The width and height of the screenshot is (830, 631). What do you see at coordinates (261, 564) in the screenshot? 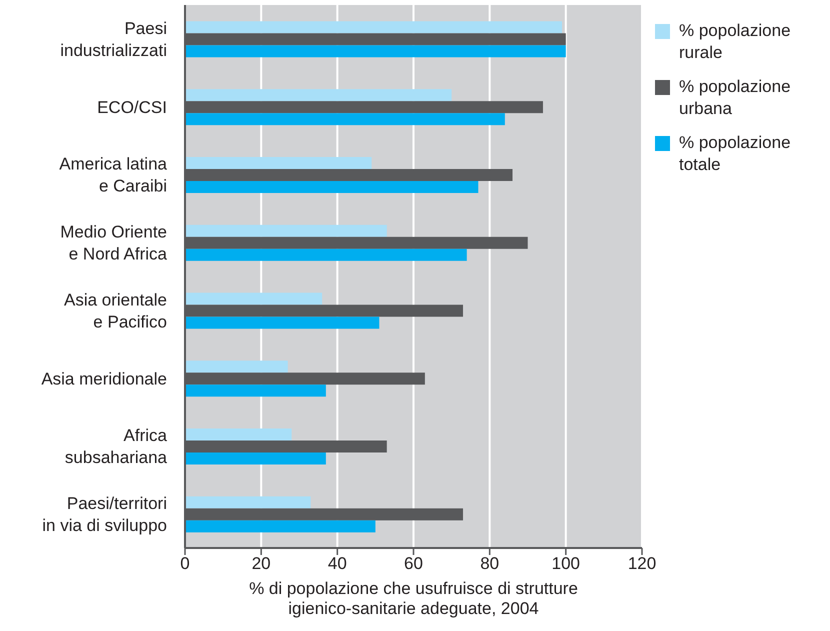
I see `x-tick-label: 20` at bounding box center [261, 564].